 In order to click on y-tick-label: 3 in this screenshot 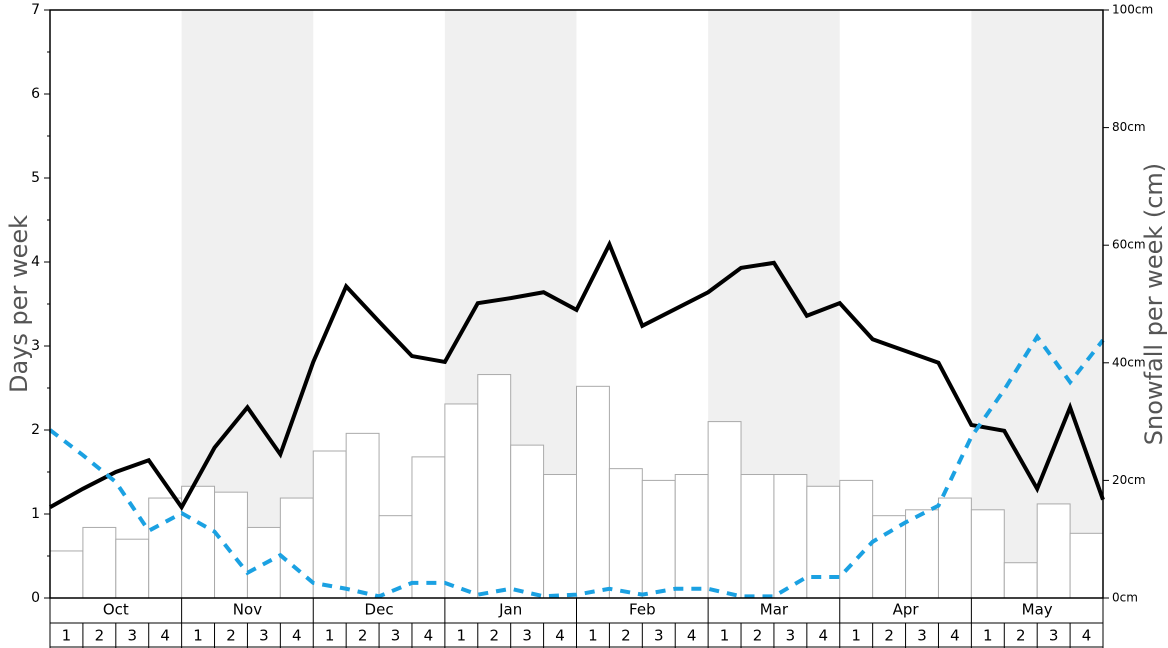, I will do `click(35, 346)`.